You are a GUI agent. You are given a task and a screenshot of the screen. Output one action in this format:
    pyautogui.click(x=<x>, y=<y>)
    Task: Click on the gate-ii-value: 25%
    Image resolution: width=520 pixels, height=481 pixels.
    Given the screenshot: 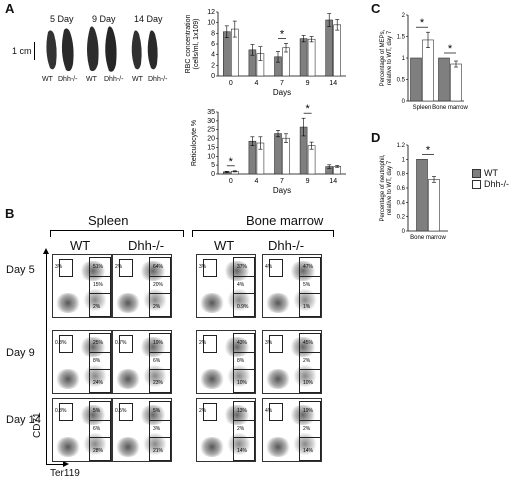 What is the action you would take?
    pyautogui.click(x=98, y=343)
    